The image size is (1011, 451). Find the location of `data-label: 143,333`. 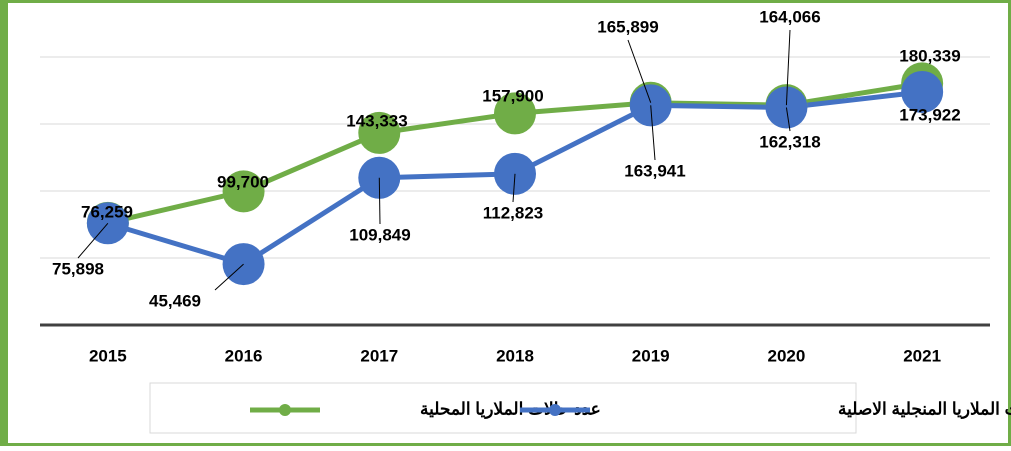

data-label: 143,333 is located at coordinates (376, 120).